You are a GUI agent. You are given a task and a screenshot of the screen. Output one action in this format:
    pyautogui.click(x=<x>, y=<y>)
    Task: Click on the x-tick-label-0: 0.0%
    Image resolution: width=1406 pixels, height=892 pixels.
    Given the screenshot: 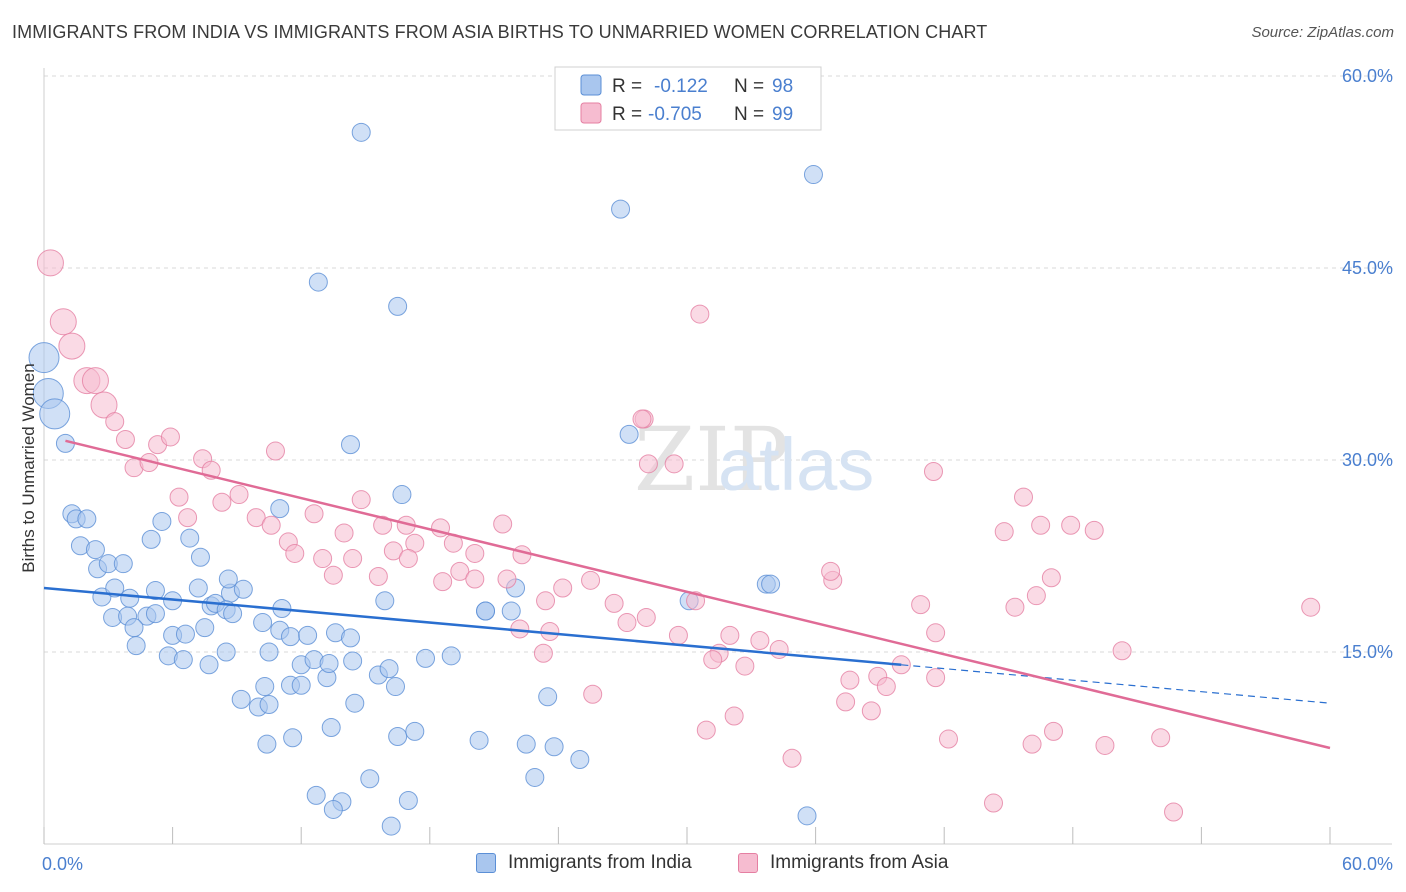 What is the action you would take?
    pyautogui.click(x=62, y=864)
    